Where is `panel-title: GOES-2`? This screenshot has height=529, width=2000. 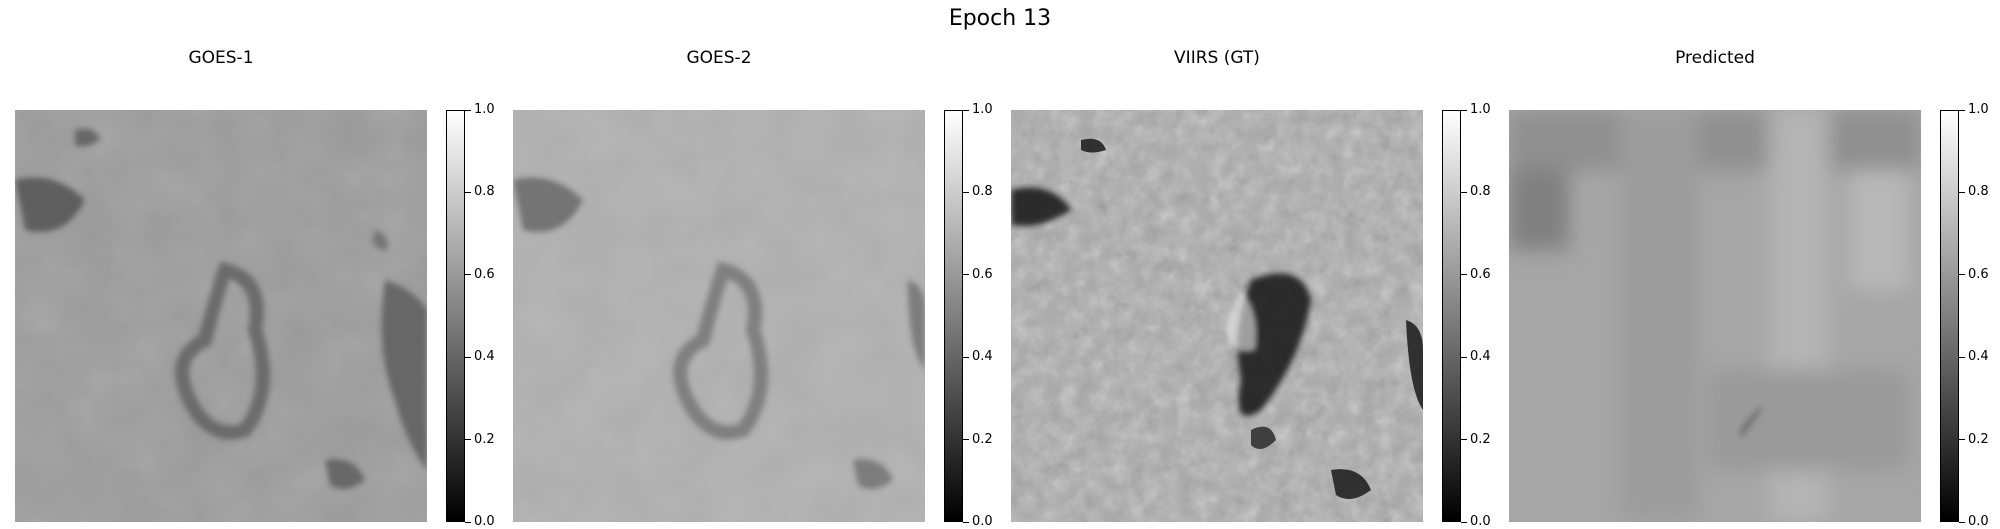 panel-title: GOES-2 is located at coordinates (719, 58).